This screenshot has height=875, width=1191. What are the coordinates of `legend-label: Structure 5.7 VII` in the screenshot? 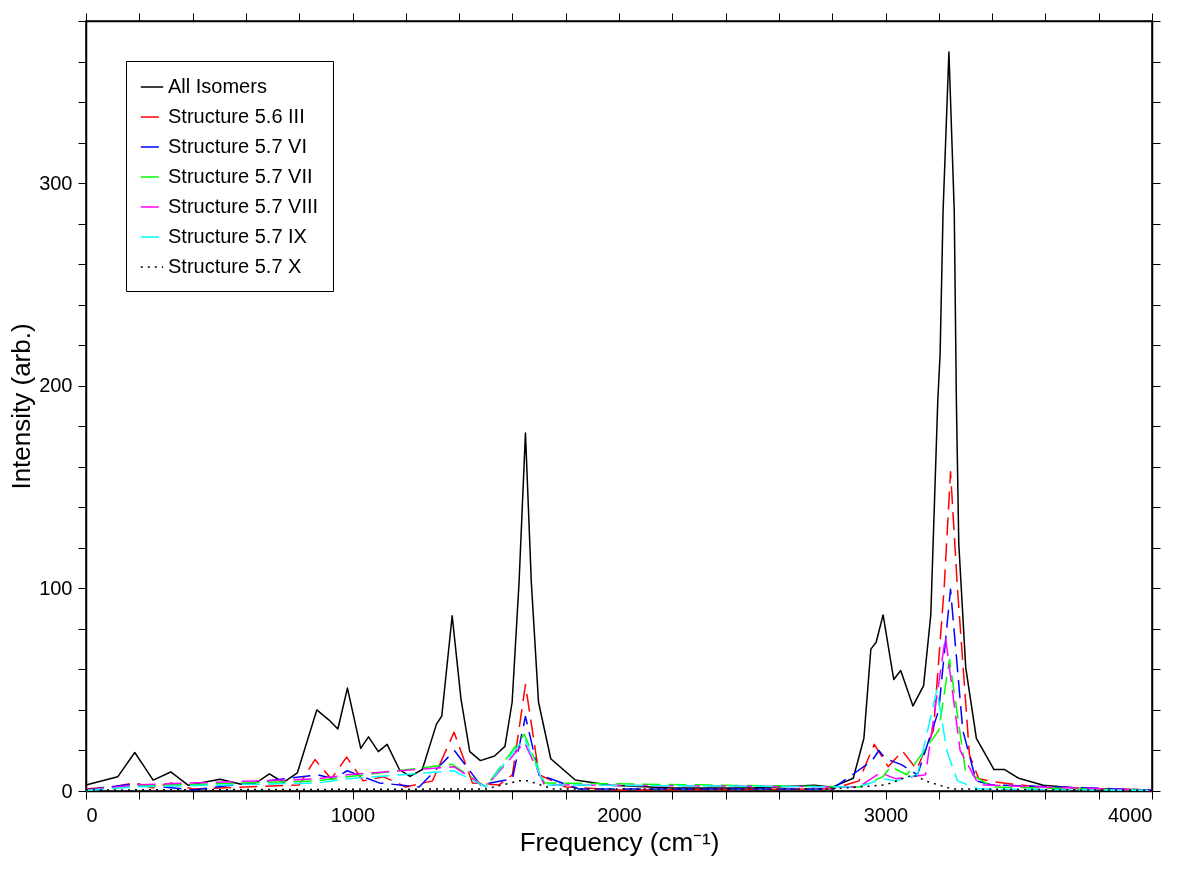 It's located at (240, 176).